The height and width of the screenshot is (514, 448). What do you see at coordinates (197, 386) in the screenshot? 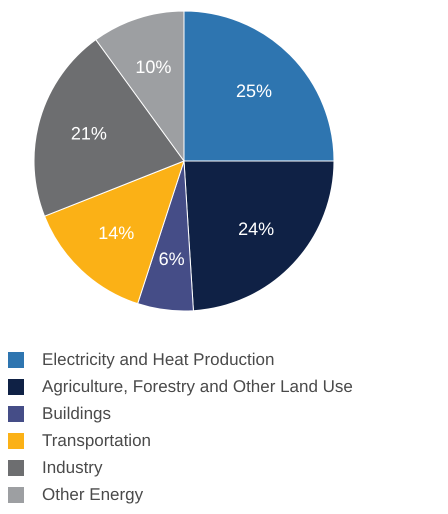
I see `legend-label: Agriculture, Forestry and Other Land Use` at bounding box center [197, 386].